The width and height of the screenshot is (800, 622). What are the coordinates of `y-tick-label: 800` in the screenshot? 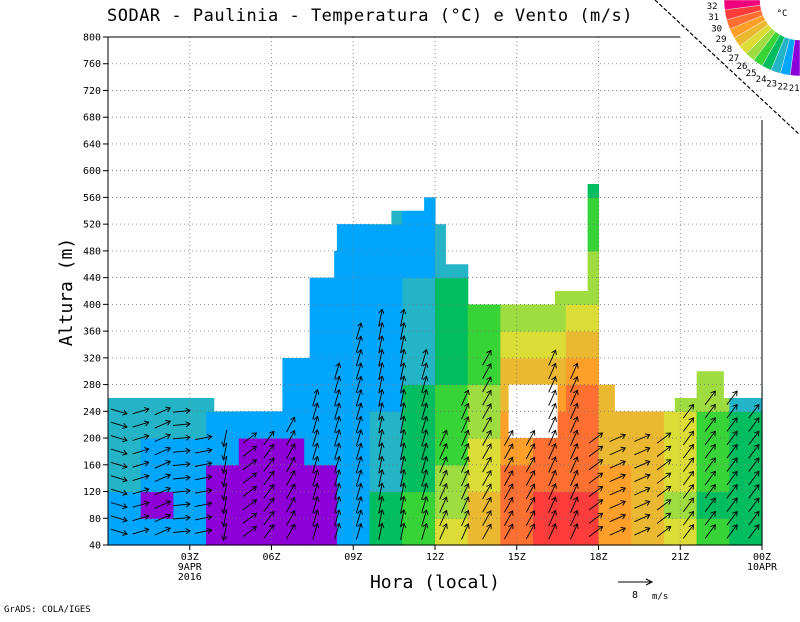 It's located at (92, 38).